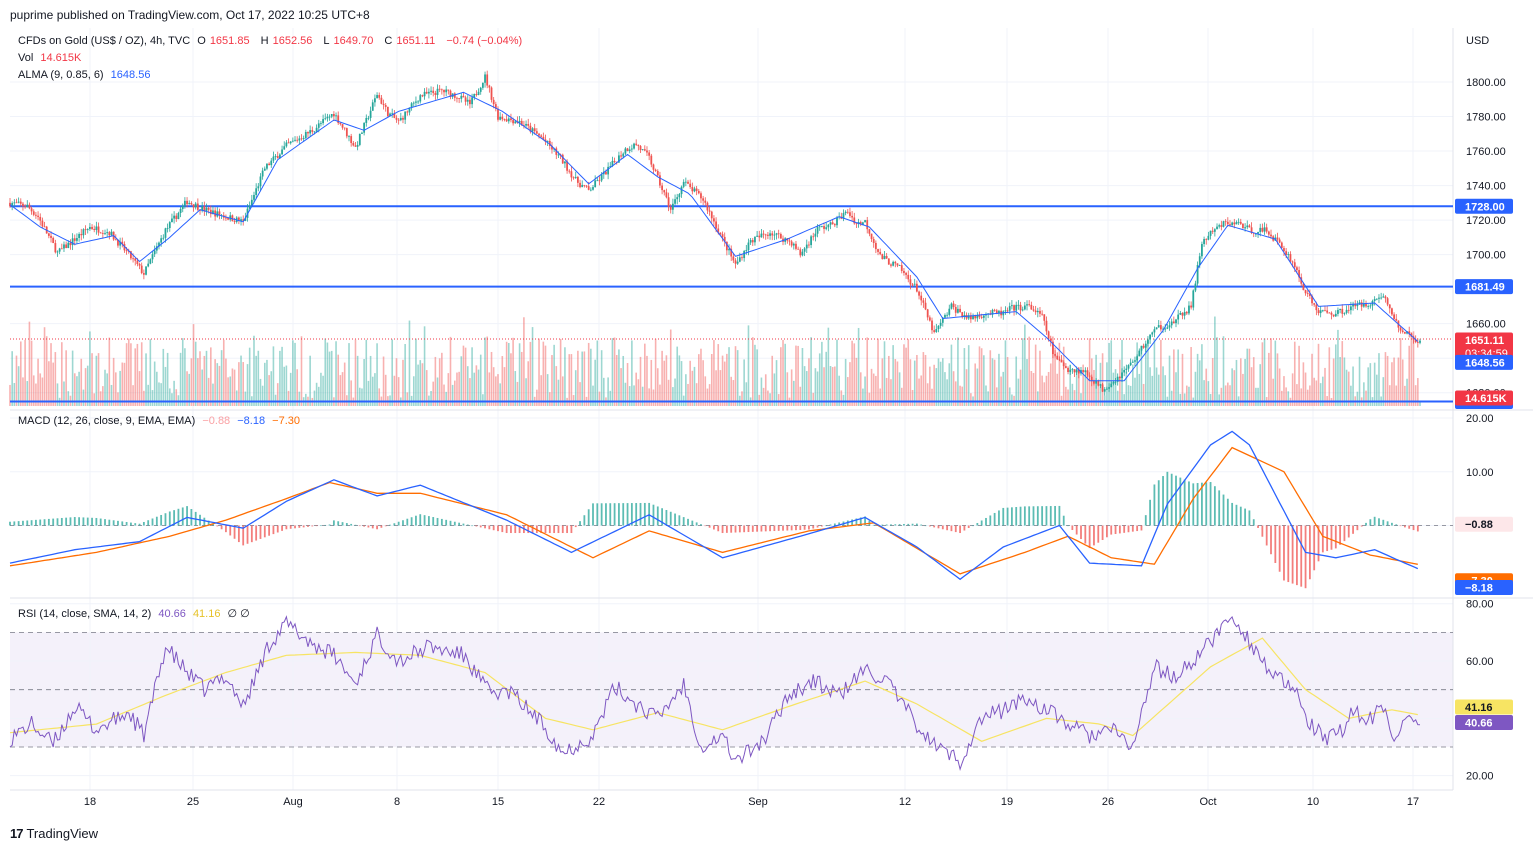  Describe the element at coordinates (17, 833) in the screenshot. I see `tradingview-logo-icon: 17` at that location.